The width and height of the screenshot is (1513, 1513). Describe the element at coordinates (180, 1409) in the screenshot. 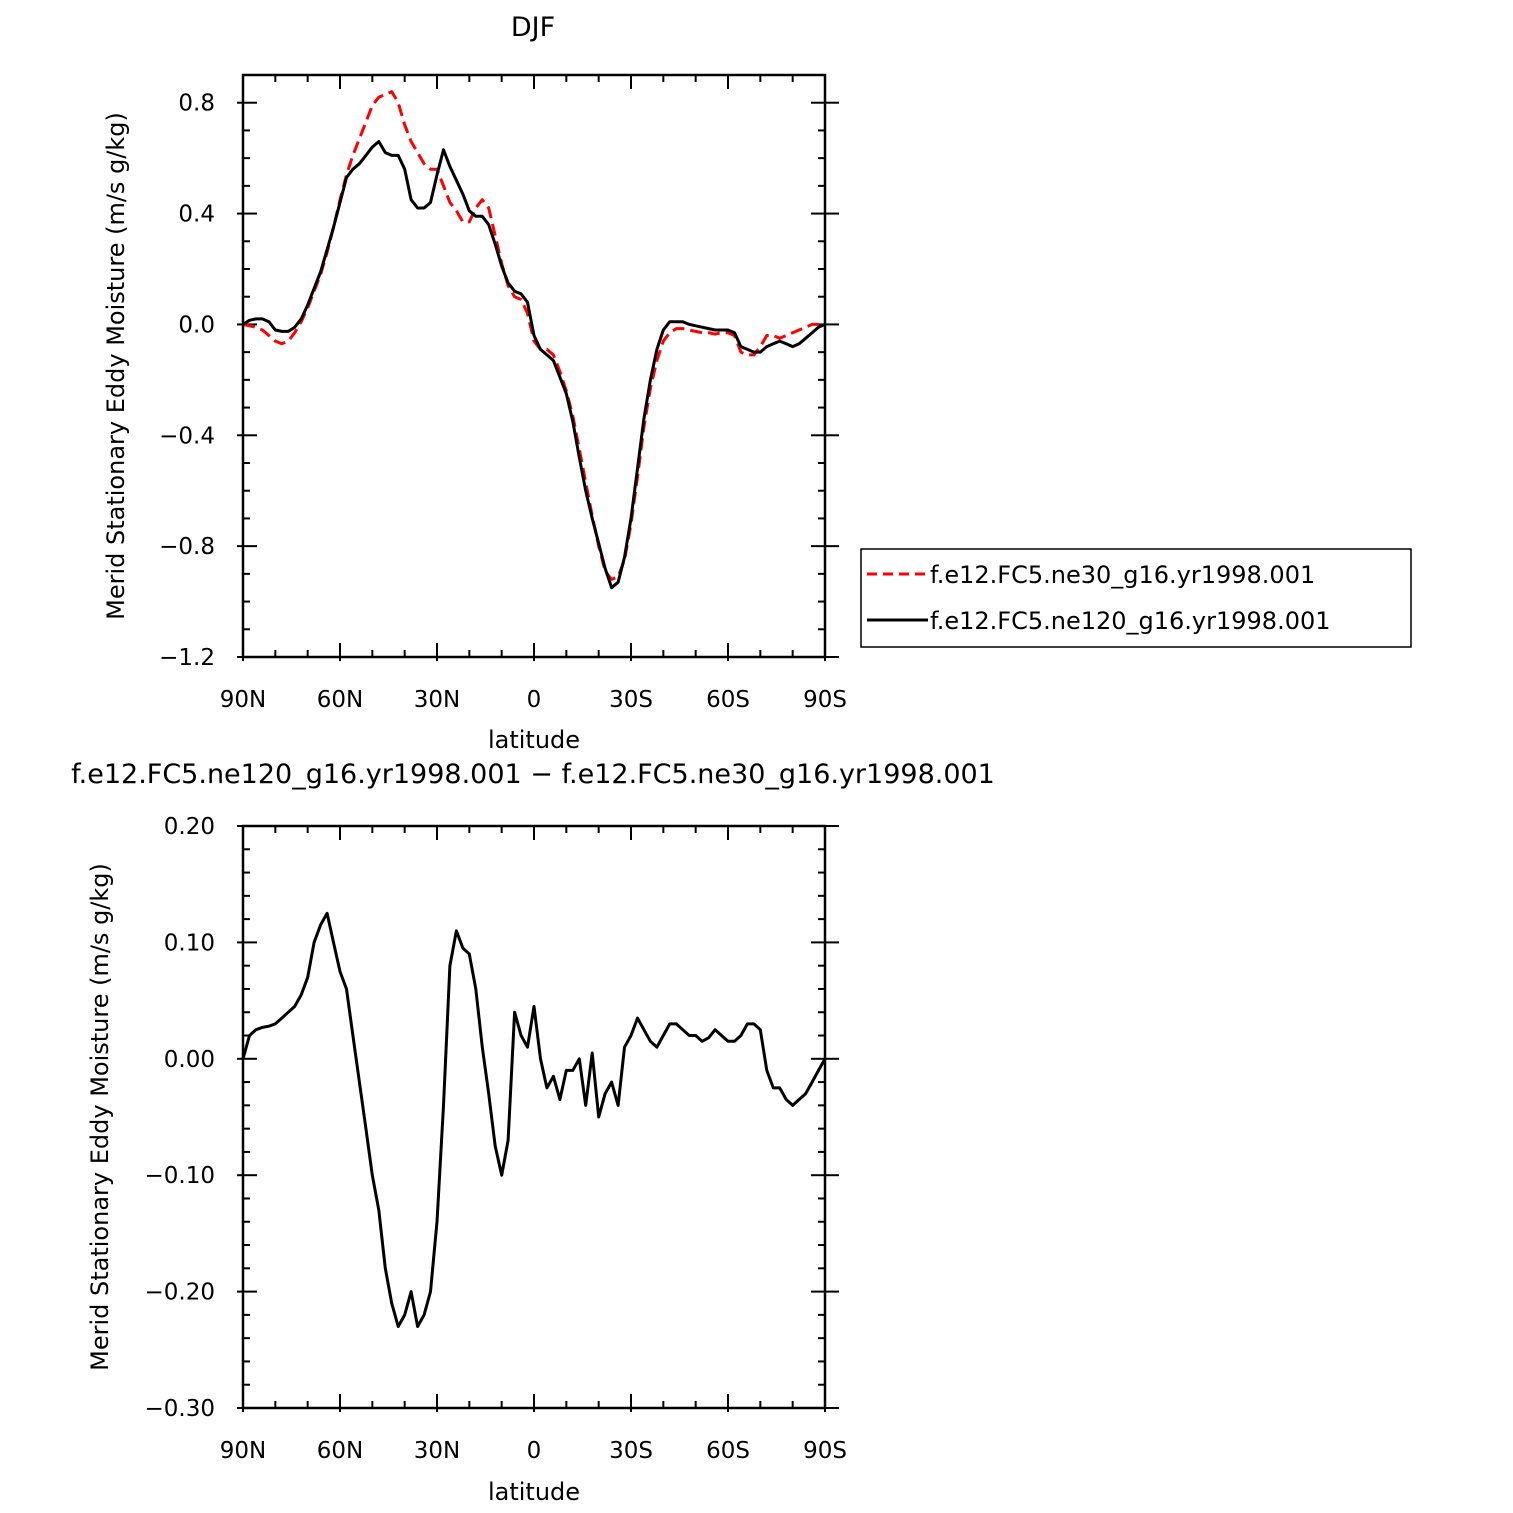

I see `y-tick-label: −0.30` at that location.